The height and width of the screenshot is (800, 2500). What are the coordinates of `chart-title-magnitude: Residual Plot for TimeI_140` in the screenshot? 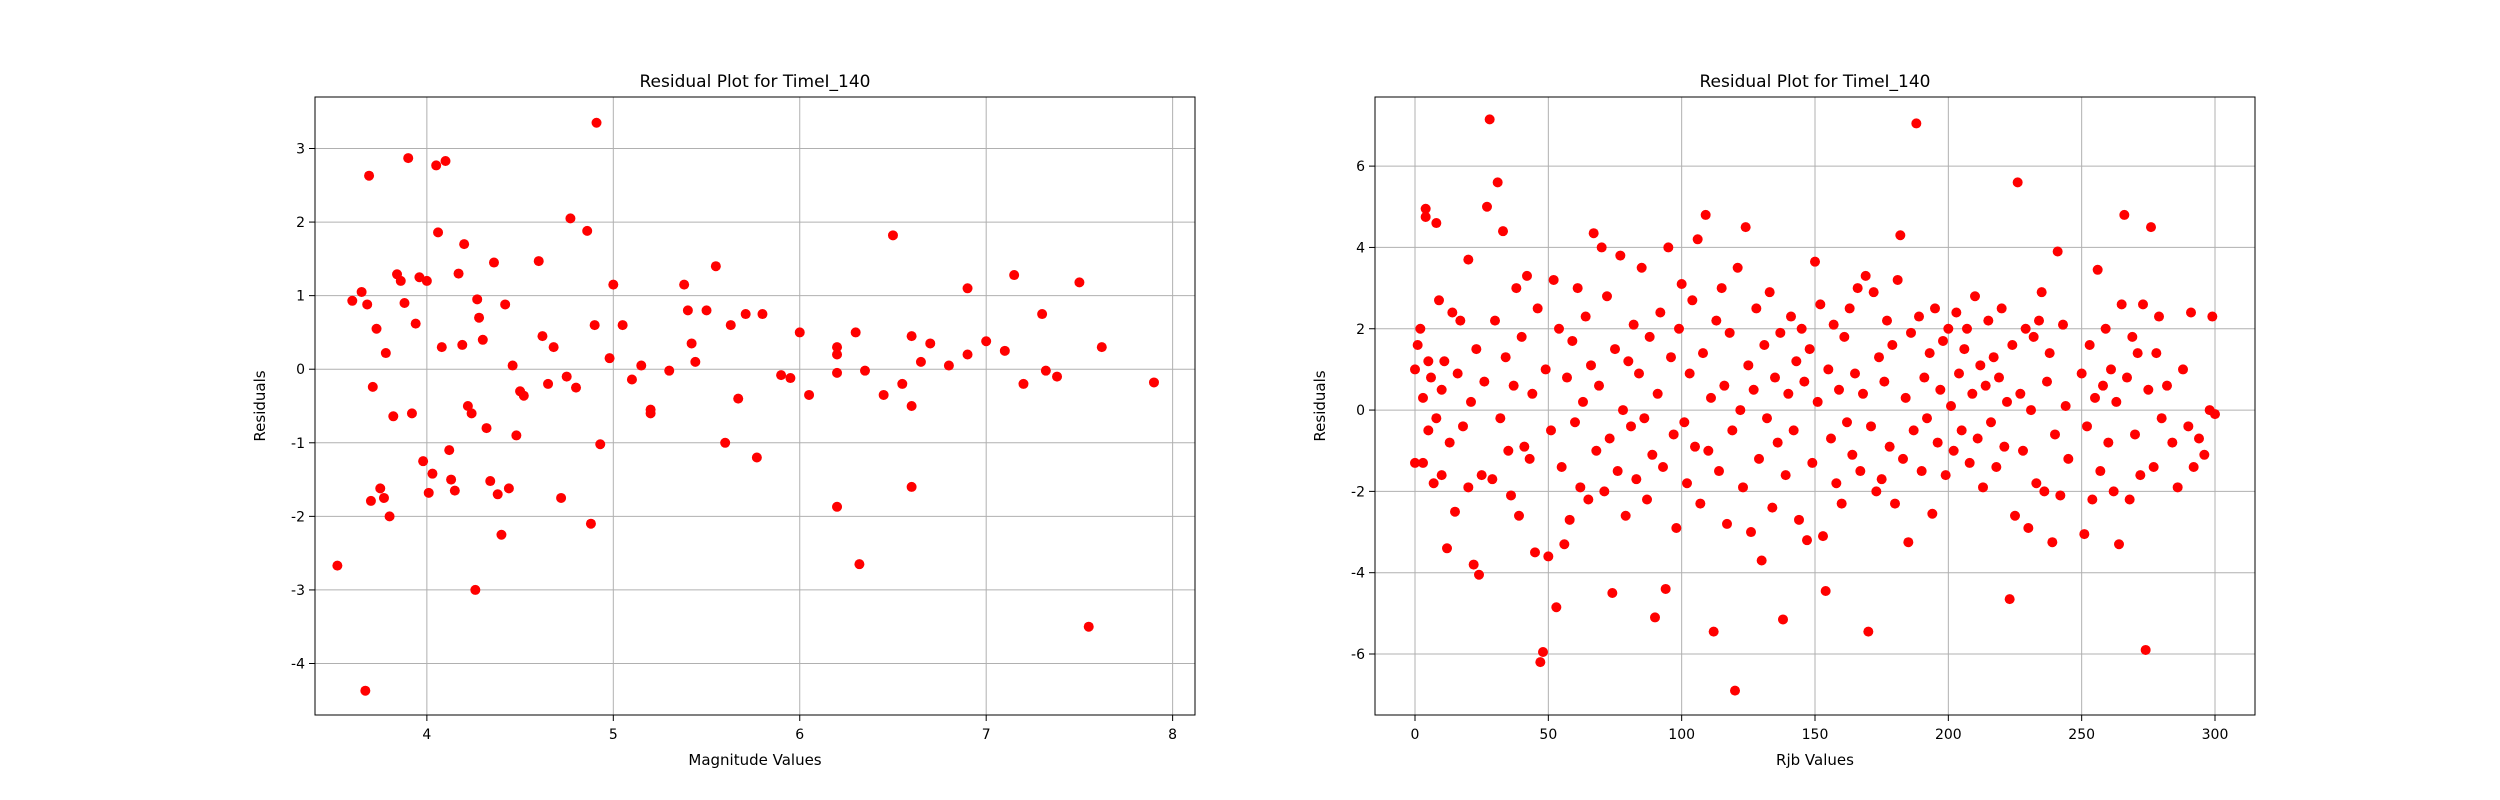 It's located at (755, 82).